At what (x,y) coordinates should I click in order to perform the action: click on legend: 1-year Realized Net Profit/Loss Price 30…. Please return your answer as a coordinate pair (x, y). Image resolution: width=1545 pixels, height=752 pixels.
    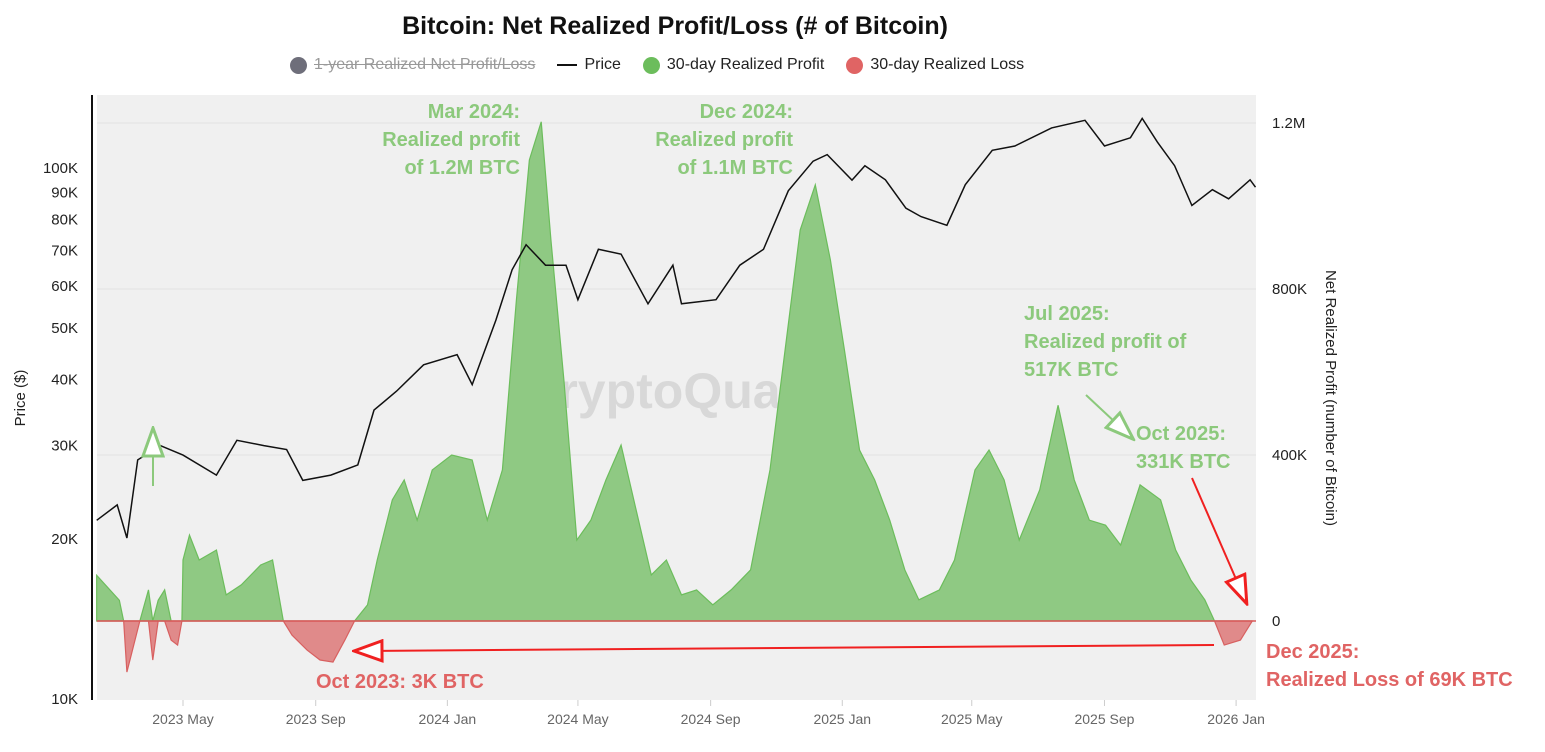
    Looking at the image, I should click on (657, 65).